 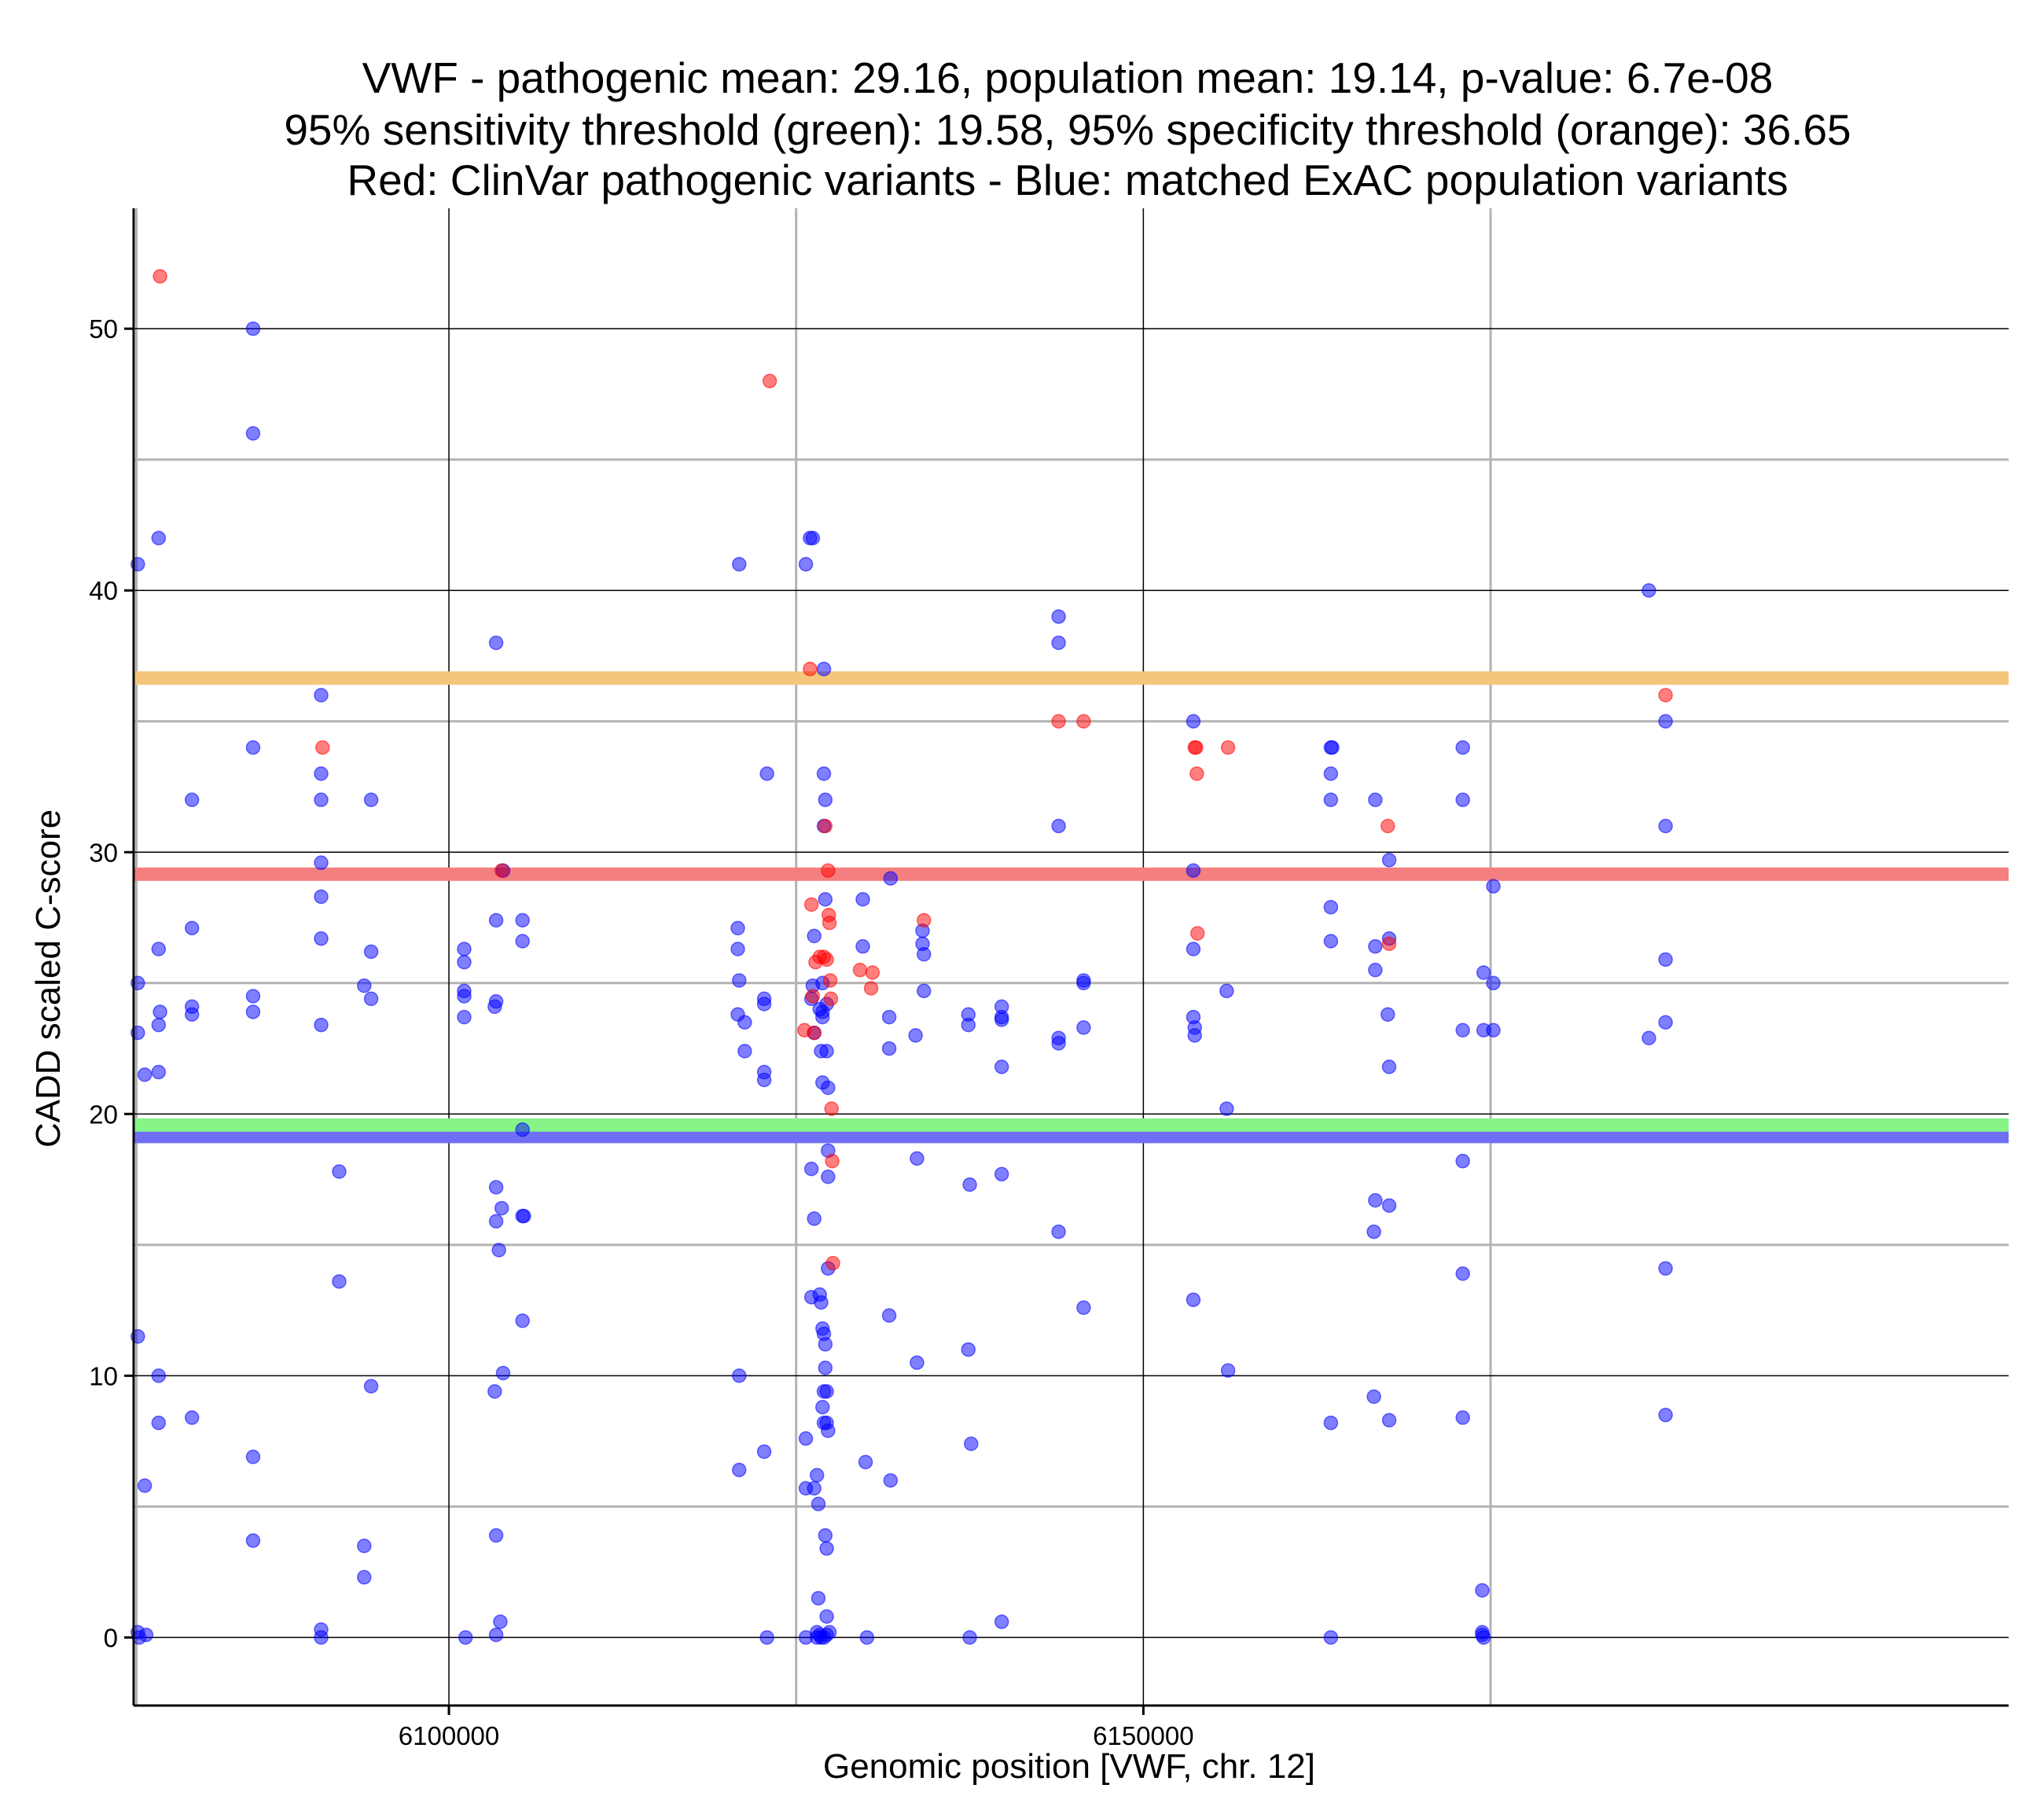 I want to click on x-axis-label: Genomic position [VWF, chr. 12], so click(x=1069, y=1766).